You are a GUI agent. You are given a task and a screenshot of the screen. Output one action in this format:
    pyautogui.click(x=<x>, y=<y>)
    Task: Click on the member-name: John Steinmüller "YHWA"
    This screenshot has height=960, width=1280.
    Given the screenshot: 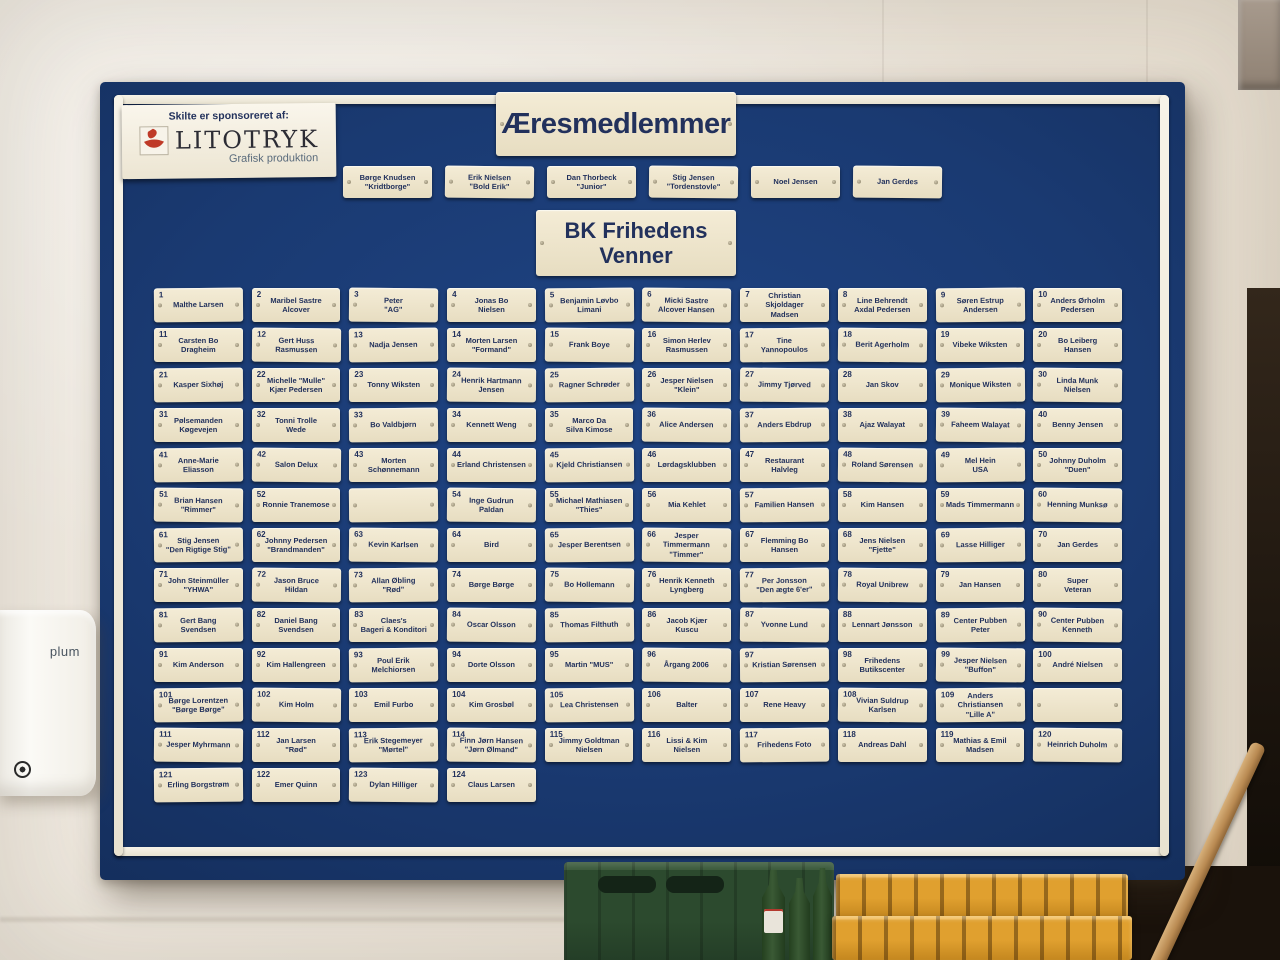 What is the action you would take?
    pyautogui.click(x=198, y=584)
    